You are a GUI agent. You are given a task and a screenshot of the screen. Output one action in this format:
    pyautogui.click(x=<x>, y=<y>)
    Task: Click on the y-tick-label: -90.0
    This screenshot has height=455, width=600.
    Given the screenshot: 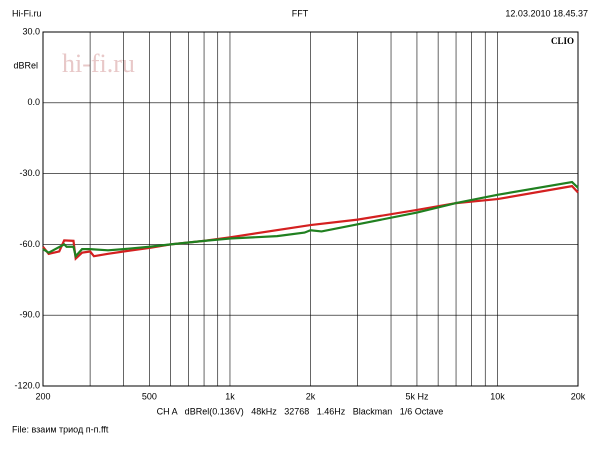 What is the action you would take?
    pyautogui.click(x=29, y=315)
    